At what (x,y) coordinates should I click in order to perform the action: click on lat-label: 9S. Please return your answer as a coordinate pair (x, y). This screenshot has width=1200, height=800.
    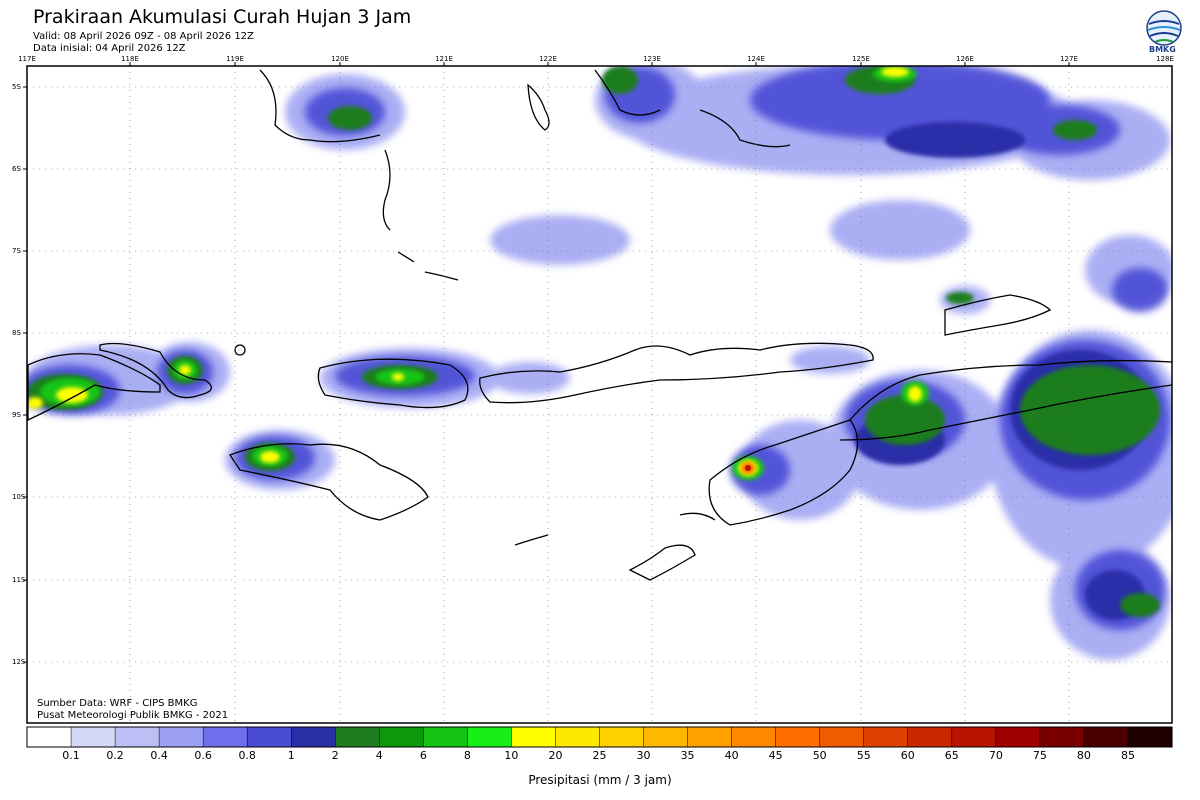
    Looking at the image, I should click on (16, 415).